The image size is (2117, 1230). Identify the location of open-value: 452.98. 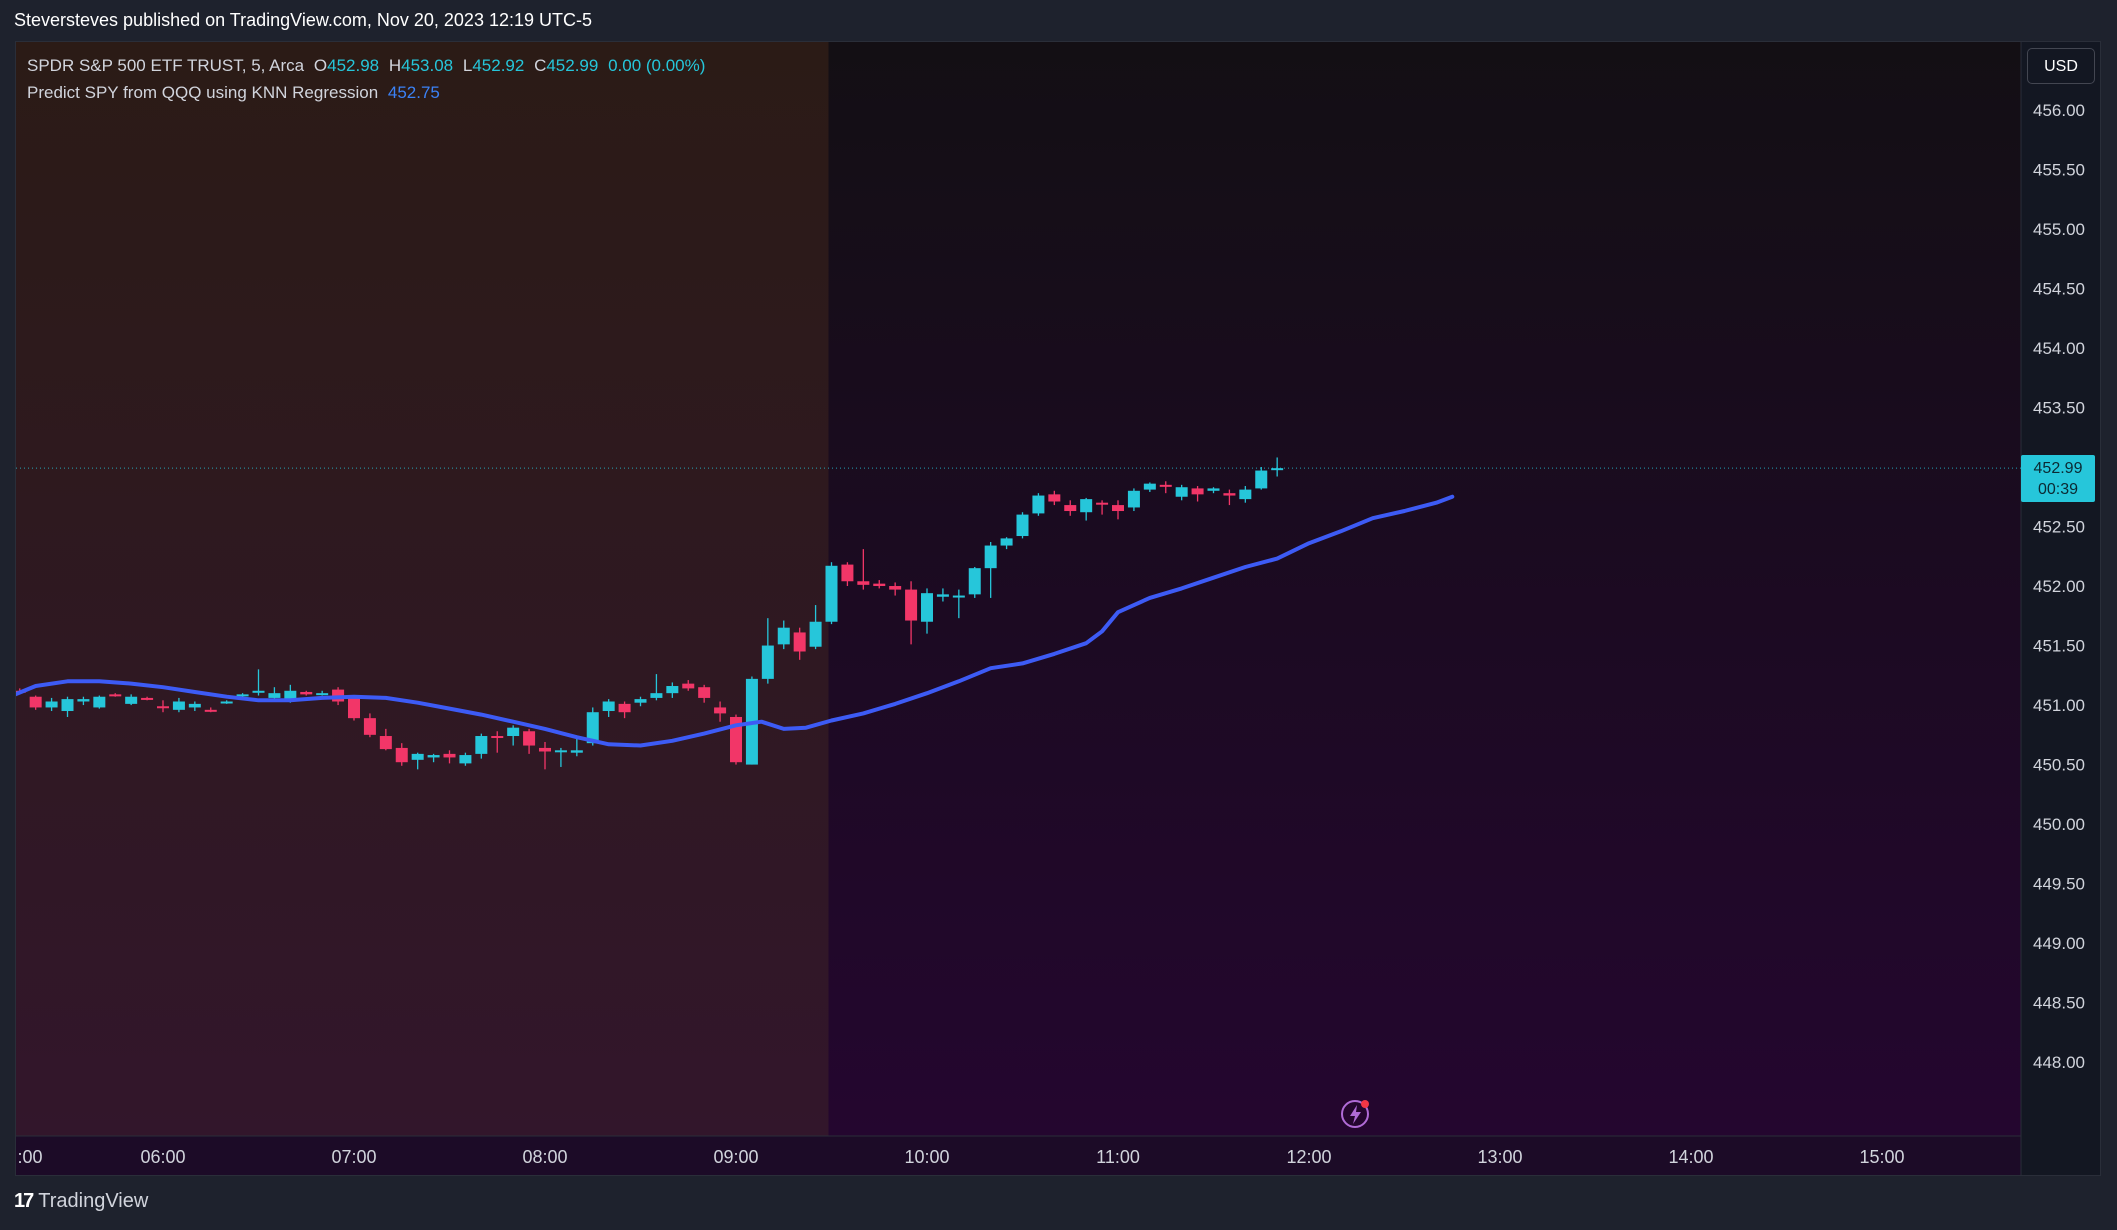
(353, 65).